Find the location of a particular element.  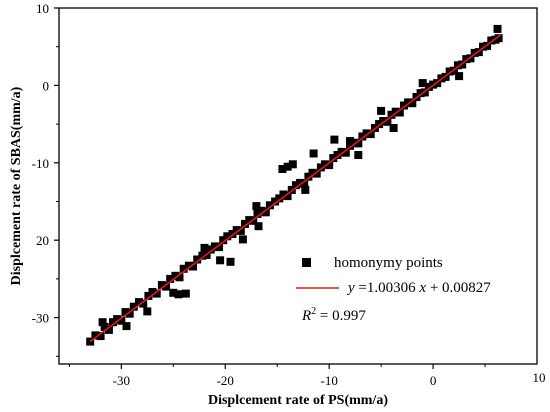

y-axis-title: Displcement rate of SBAS(mm/a) is located at coordinates (16, 185).